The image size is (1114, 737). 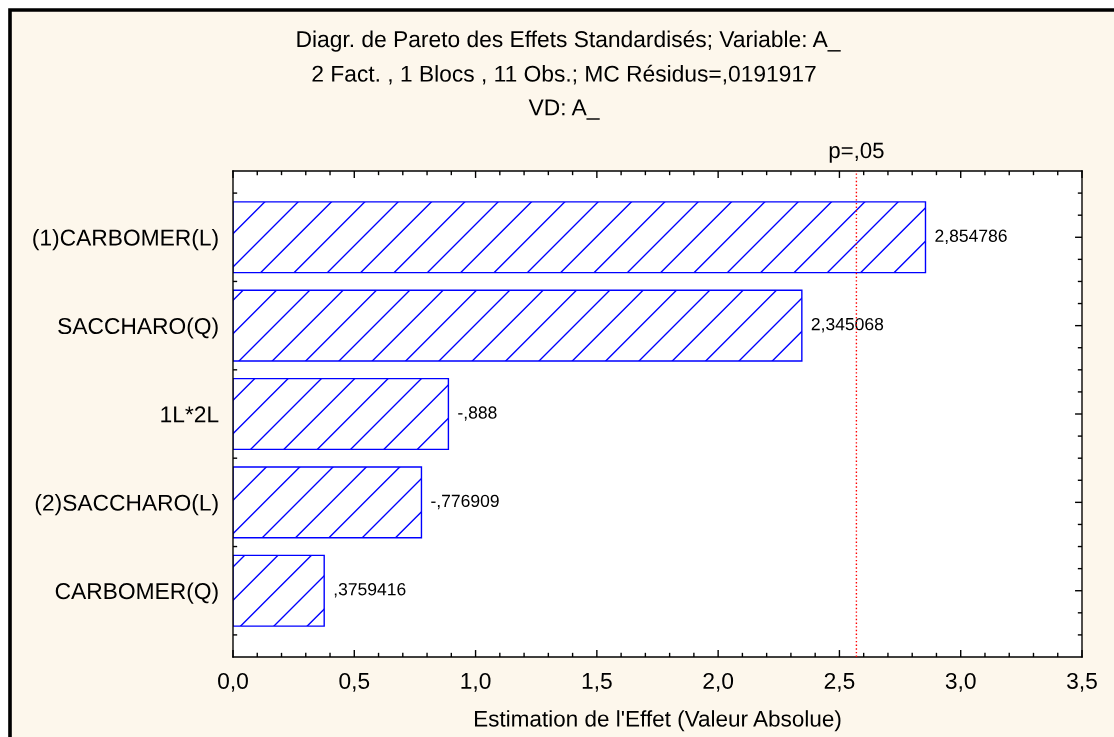 I want to click on x-tick-label: 2,0, so click(x=718, y=682).